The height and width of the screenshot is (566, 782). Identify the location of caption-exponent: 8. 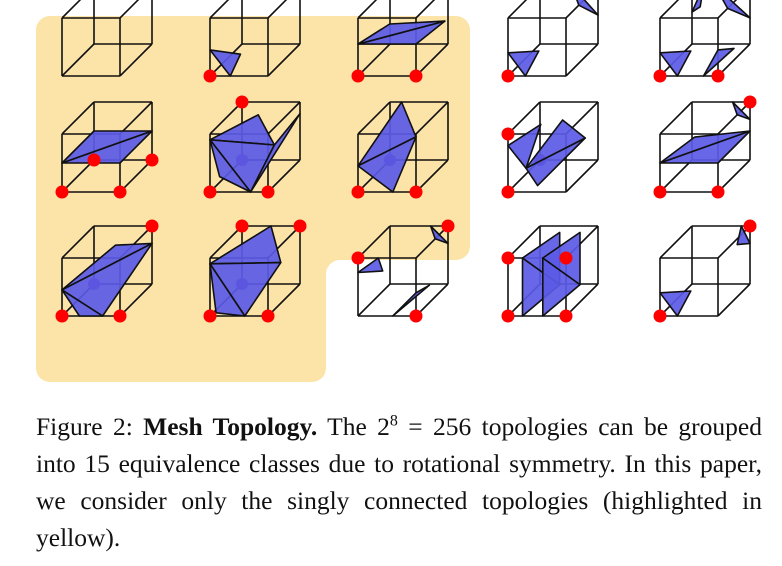
(393, 421).